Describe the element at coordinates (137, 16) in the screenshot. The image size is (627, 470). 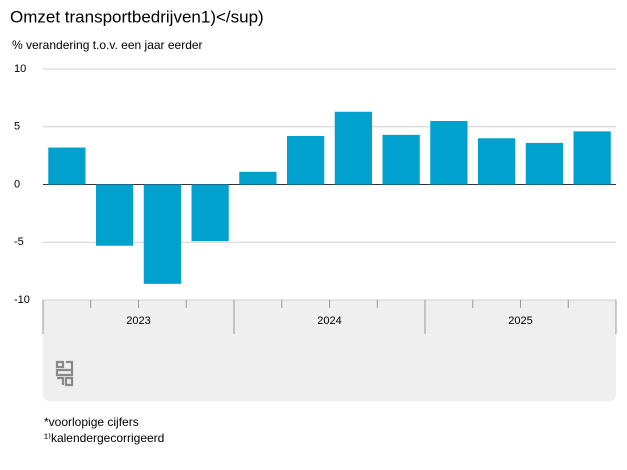
I see `chart-title: Omzet transportbedrijven1)</sup)` at that location.